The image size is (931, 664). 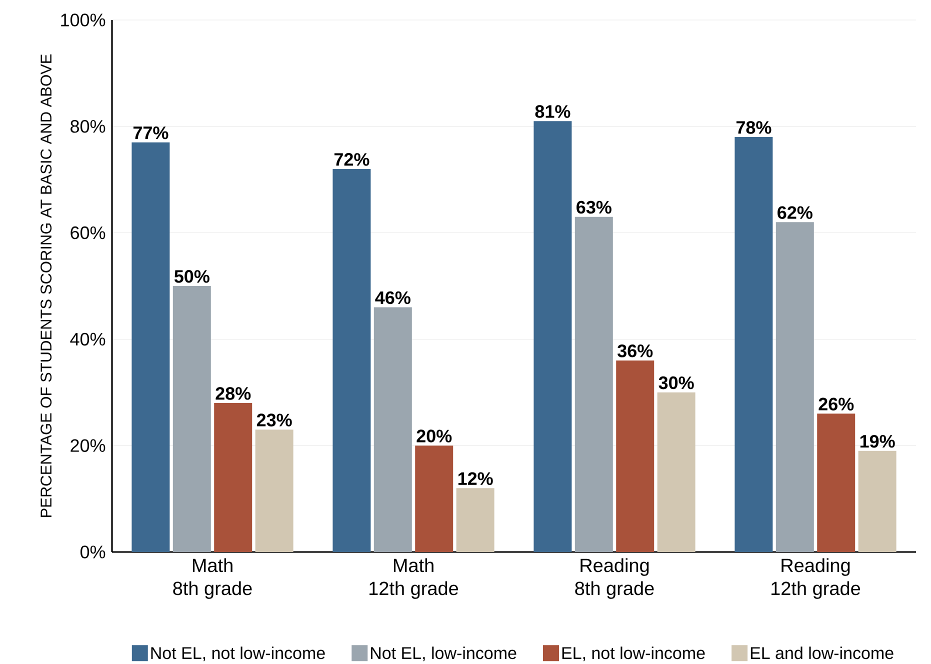 What do you see at coordinates (795, 212) in the screenshot?
I see `data-label: 62%` at bounding box center [795, 212].